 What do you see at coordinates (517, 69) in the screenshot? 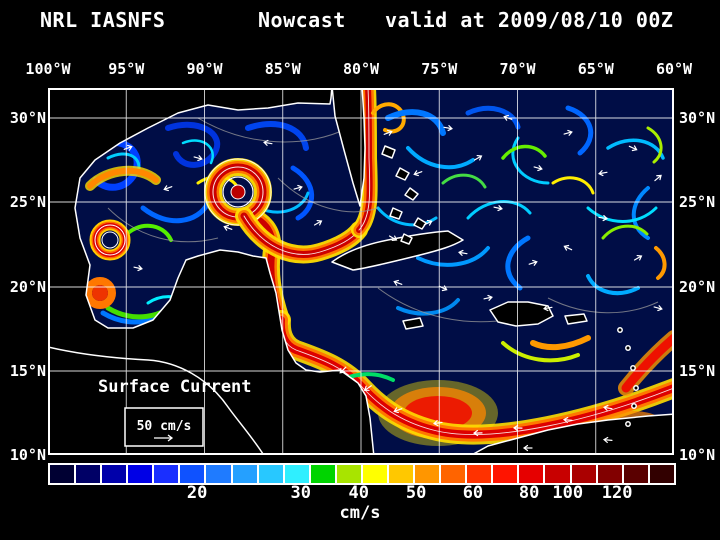
I see `lon-tick-label: 70°W` at bounding box center [517, 69].